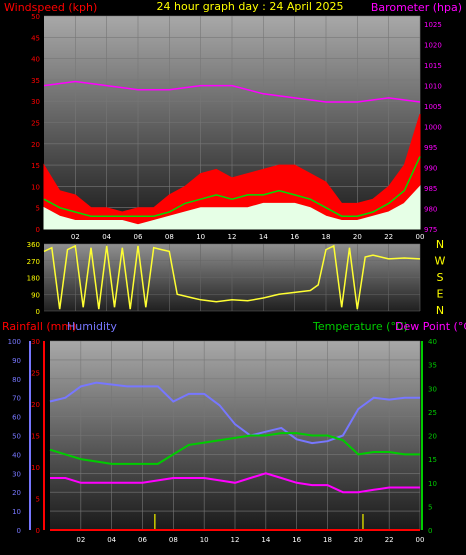 Image resolution: width=466 pixels, height=555 pixels. What do you see at coordinates (433, 87) in the screenshot?
I see `baro-tick-label: 1010` at bounding box center [433, 87].